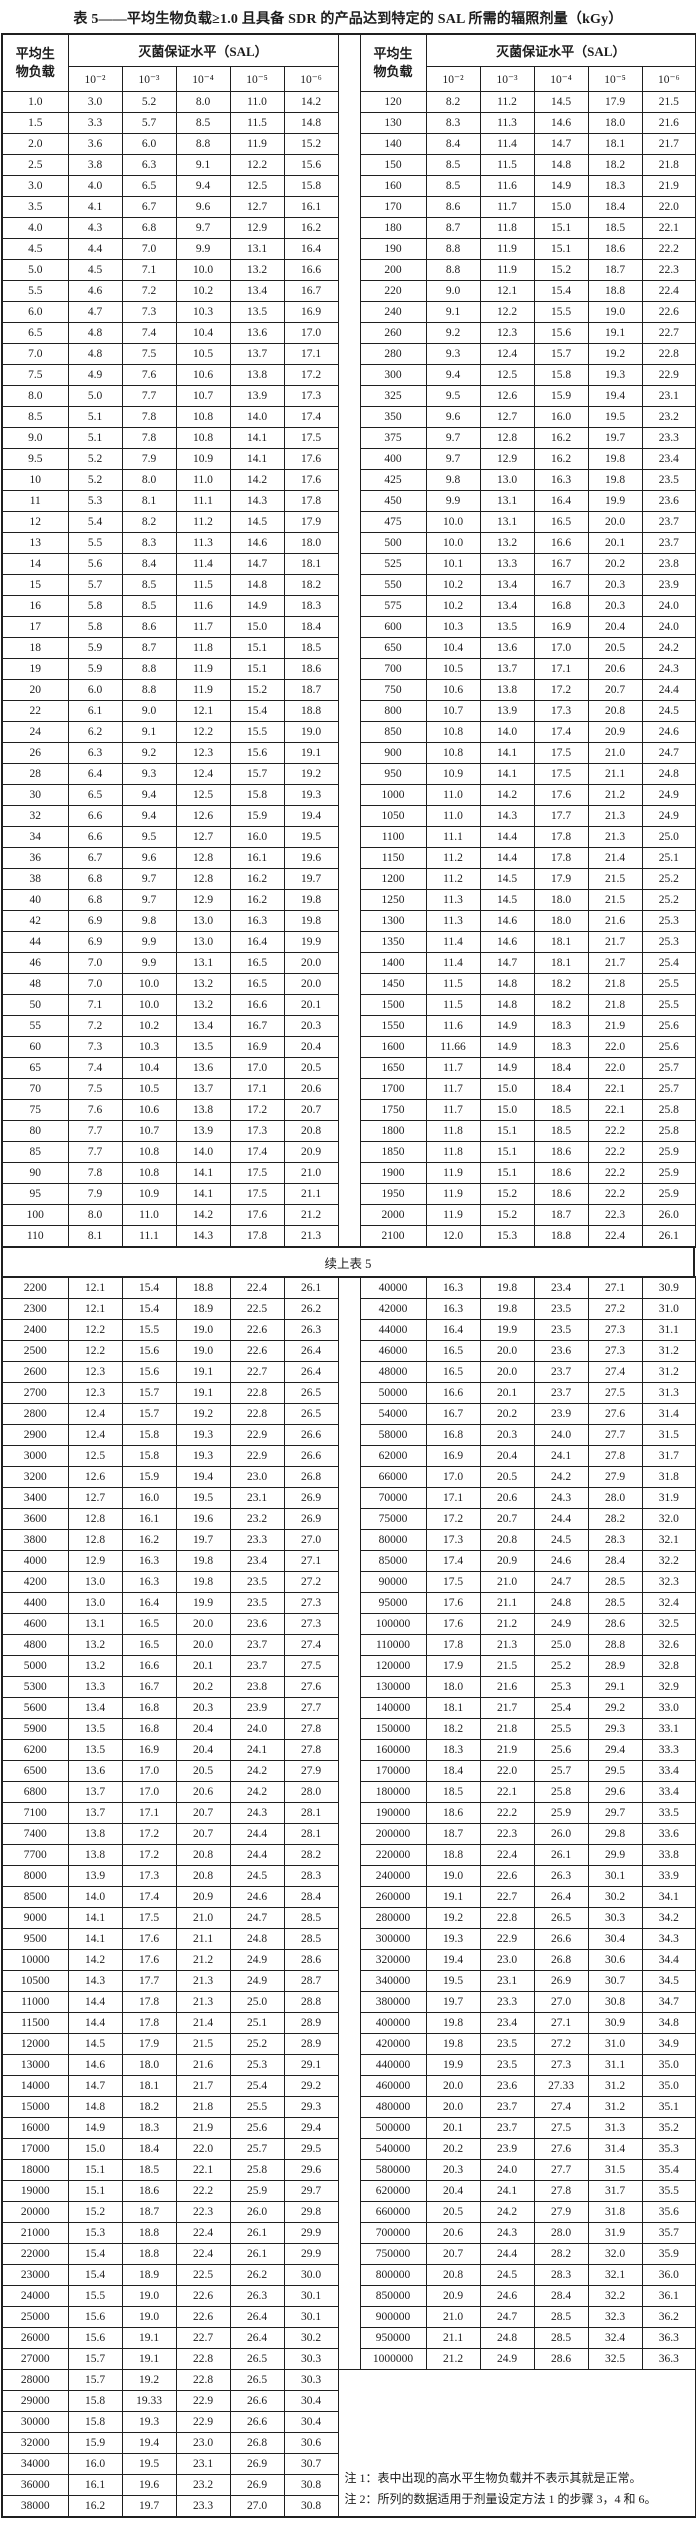  I want to click on dose-cell: 35.5, so click(668, 2191).